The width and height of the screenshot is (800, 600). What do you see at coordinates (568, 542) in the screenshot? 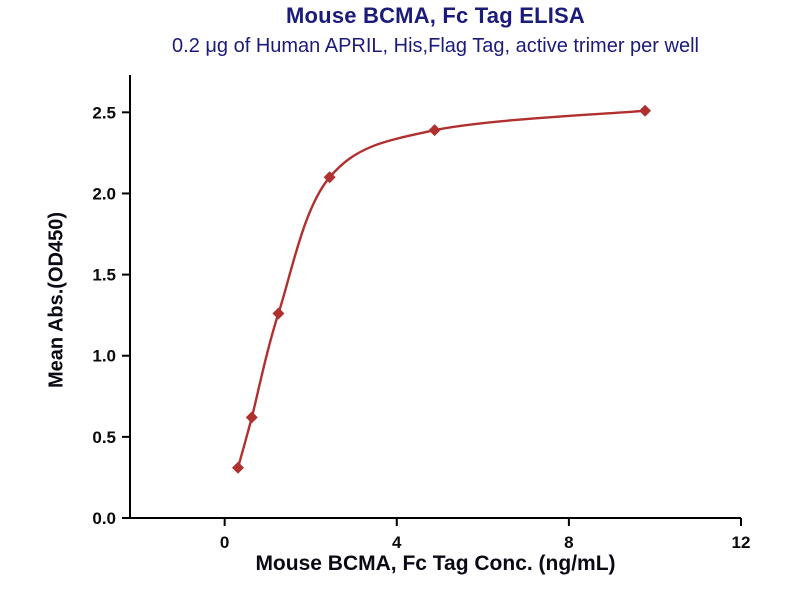
I see `x-tick-label: 8` at bounding box center [568, 542].